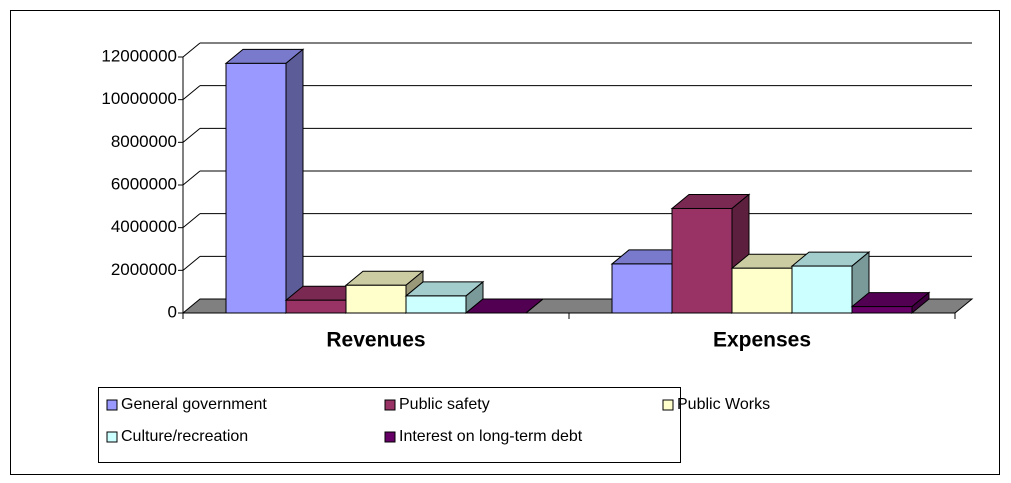 This screenshot has width=1011, height=483. Describe the element at coordinates (375, 340) in the screenshot. I see `x-tick-label: Revenues` at that location.